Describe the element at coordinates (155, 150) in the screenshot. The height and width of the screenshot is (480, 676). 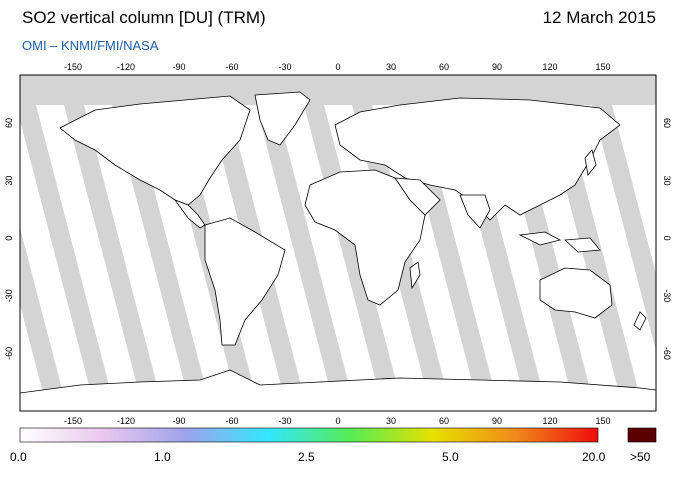
I see `north-america` at that location.